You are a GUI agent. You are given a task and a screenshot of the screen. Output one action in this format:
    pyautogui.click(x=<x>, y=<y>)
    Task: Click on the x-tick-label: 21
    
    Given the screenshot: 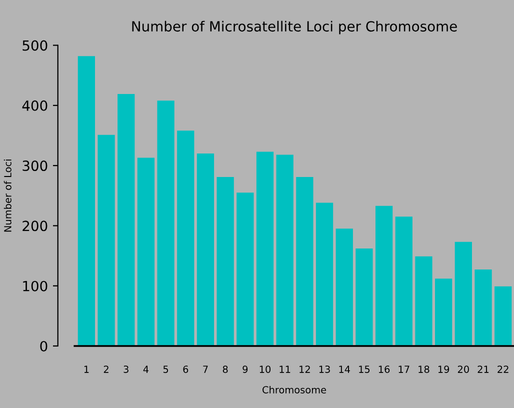 What is the action you would take?
    pyautogui.click(x=483, y=369)
    